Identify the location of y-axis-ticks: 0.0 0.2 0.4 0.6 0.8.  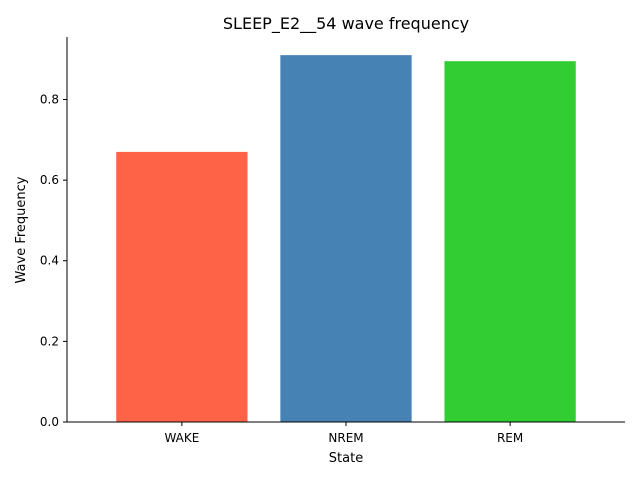
(53, 260).